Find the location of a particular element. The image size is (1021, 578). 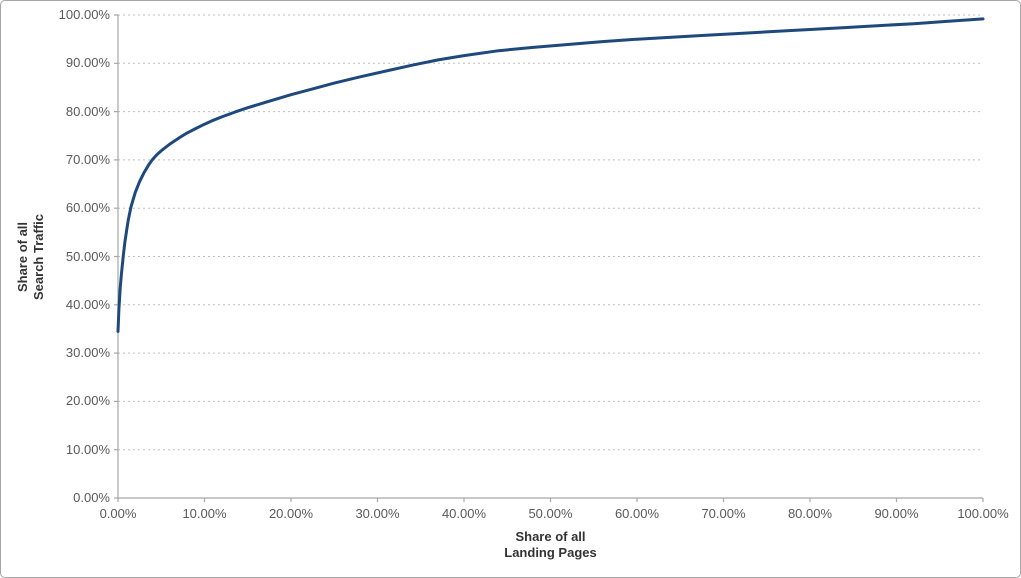

y-tick-label: 10.00% is located at coordinates (87, 449).